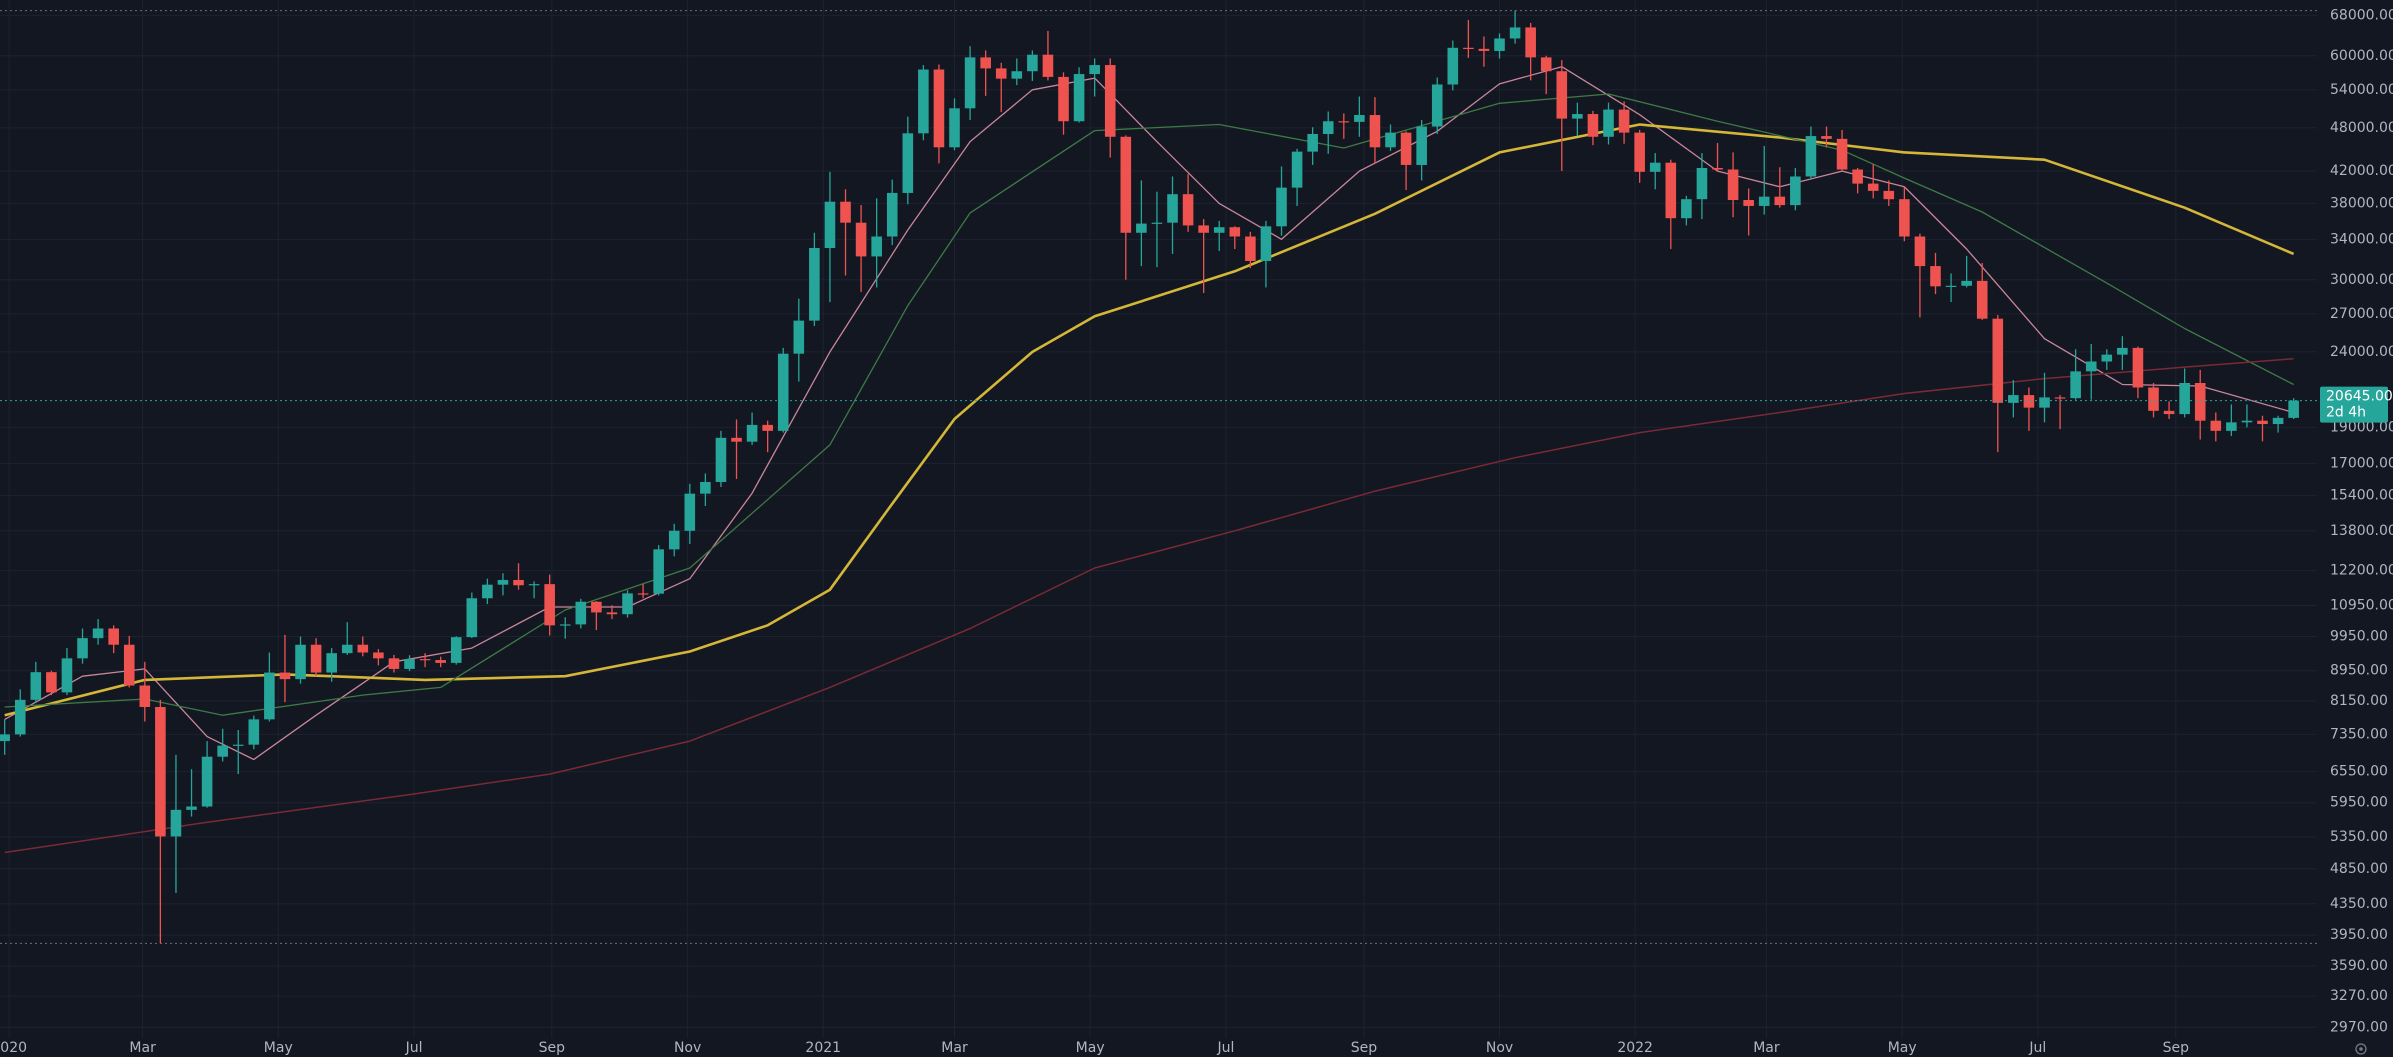 This screenshot has width=2393, height=1057. I want to click on settings-icon, so click(2361, 1049).